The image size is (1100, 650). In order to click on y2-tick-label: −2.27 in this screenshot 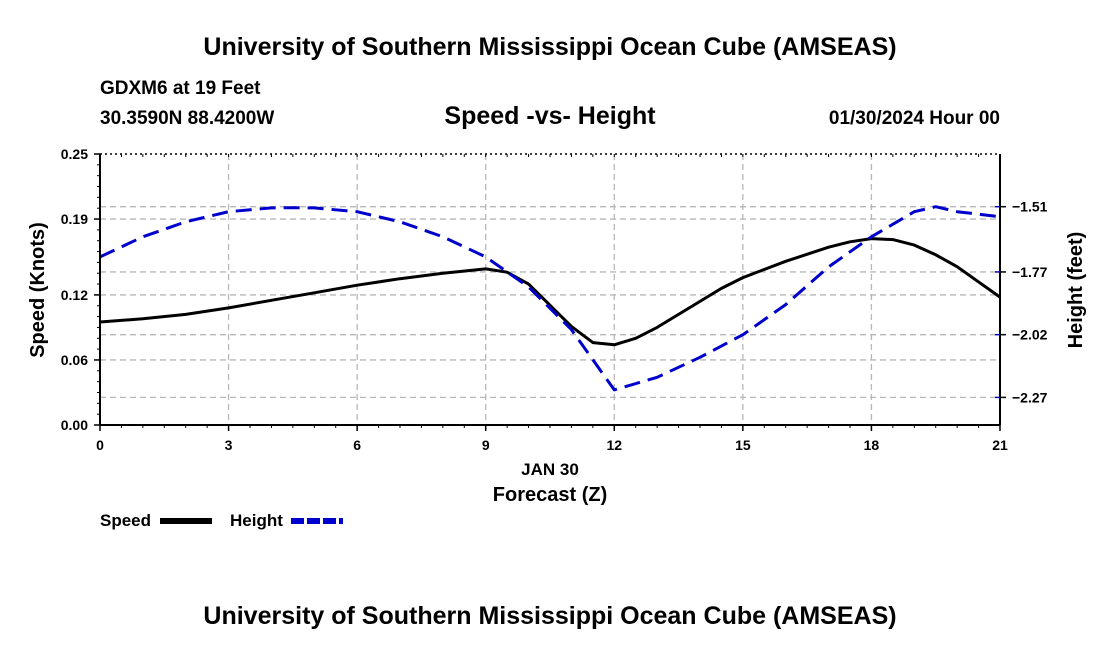, I will do `click(1030, 397)`.